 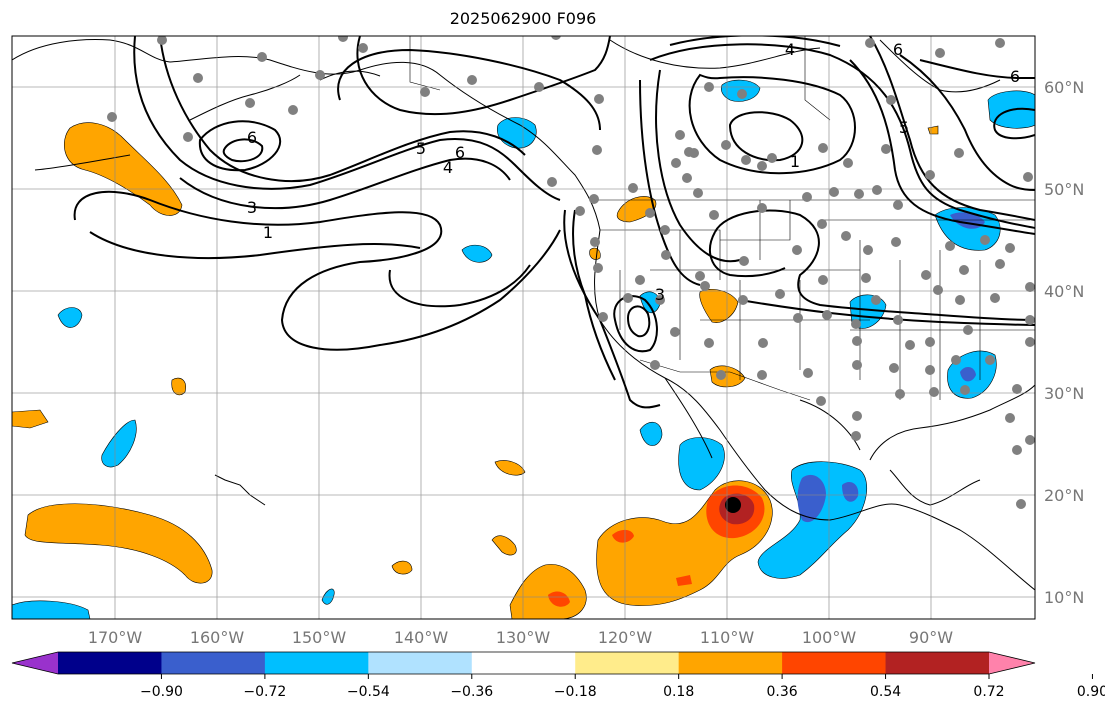 What do you see at coordinates (1064, 291) in the screenshot?
I see `lat-label: 40°N` at bounding box center [1064, 291].